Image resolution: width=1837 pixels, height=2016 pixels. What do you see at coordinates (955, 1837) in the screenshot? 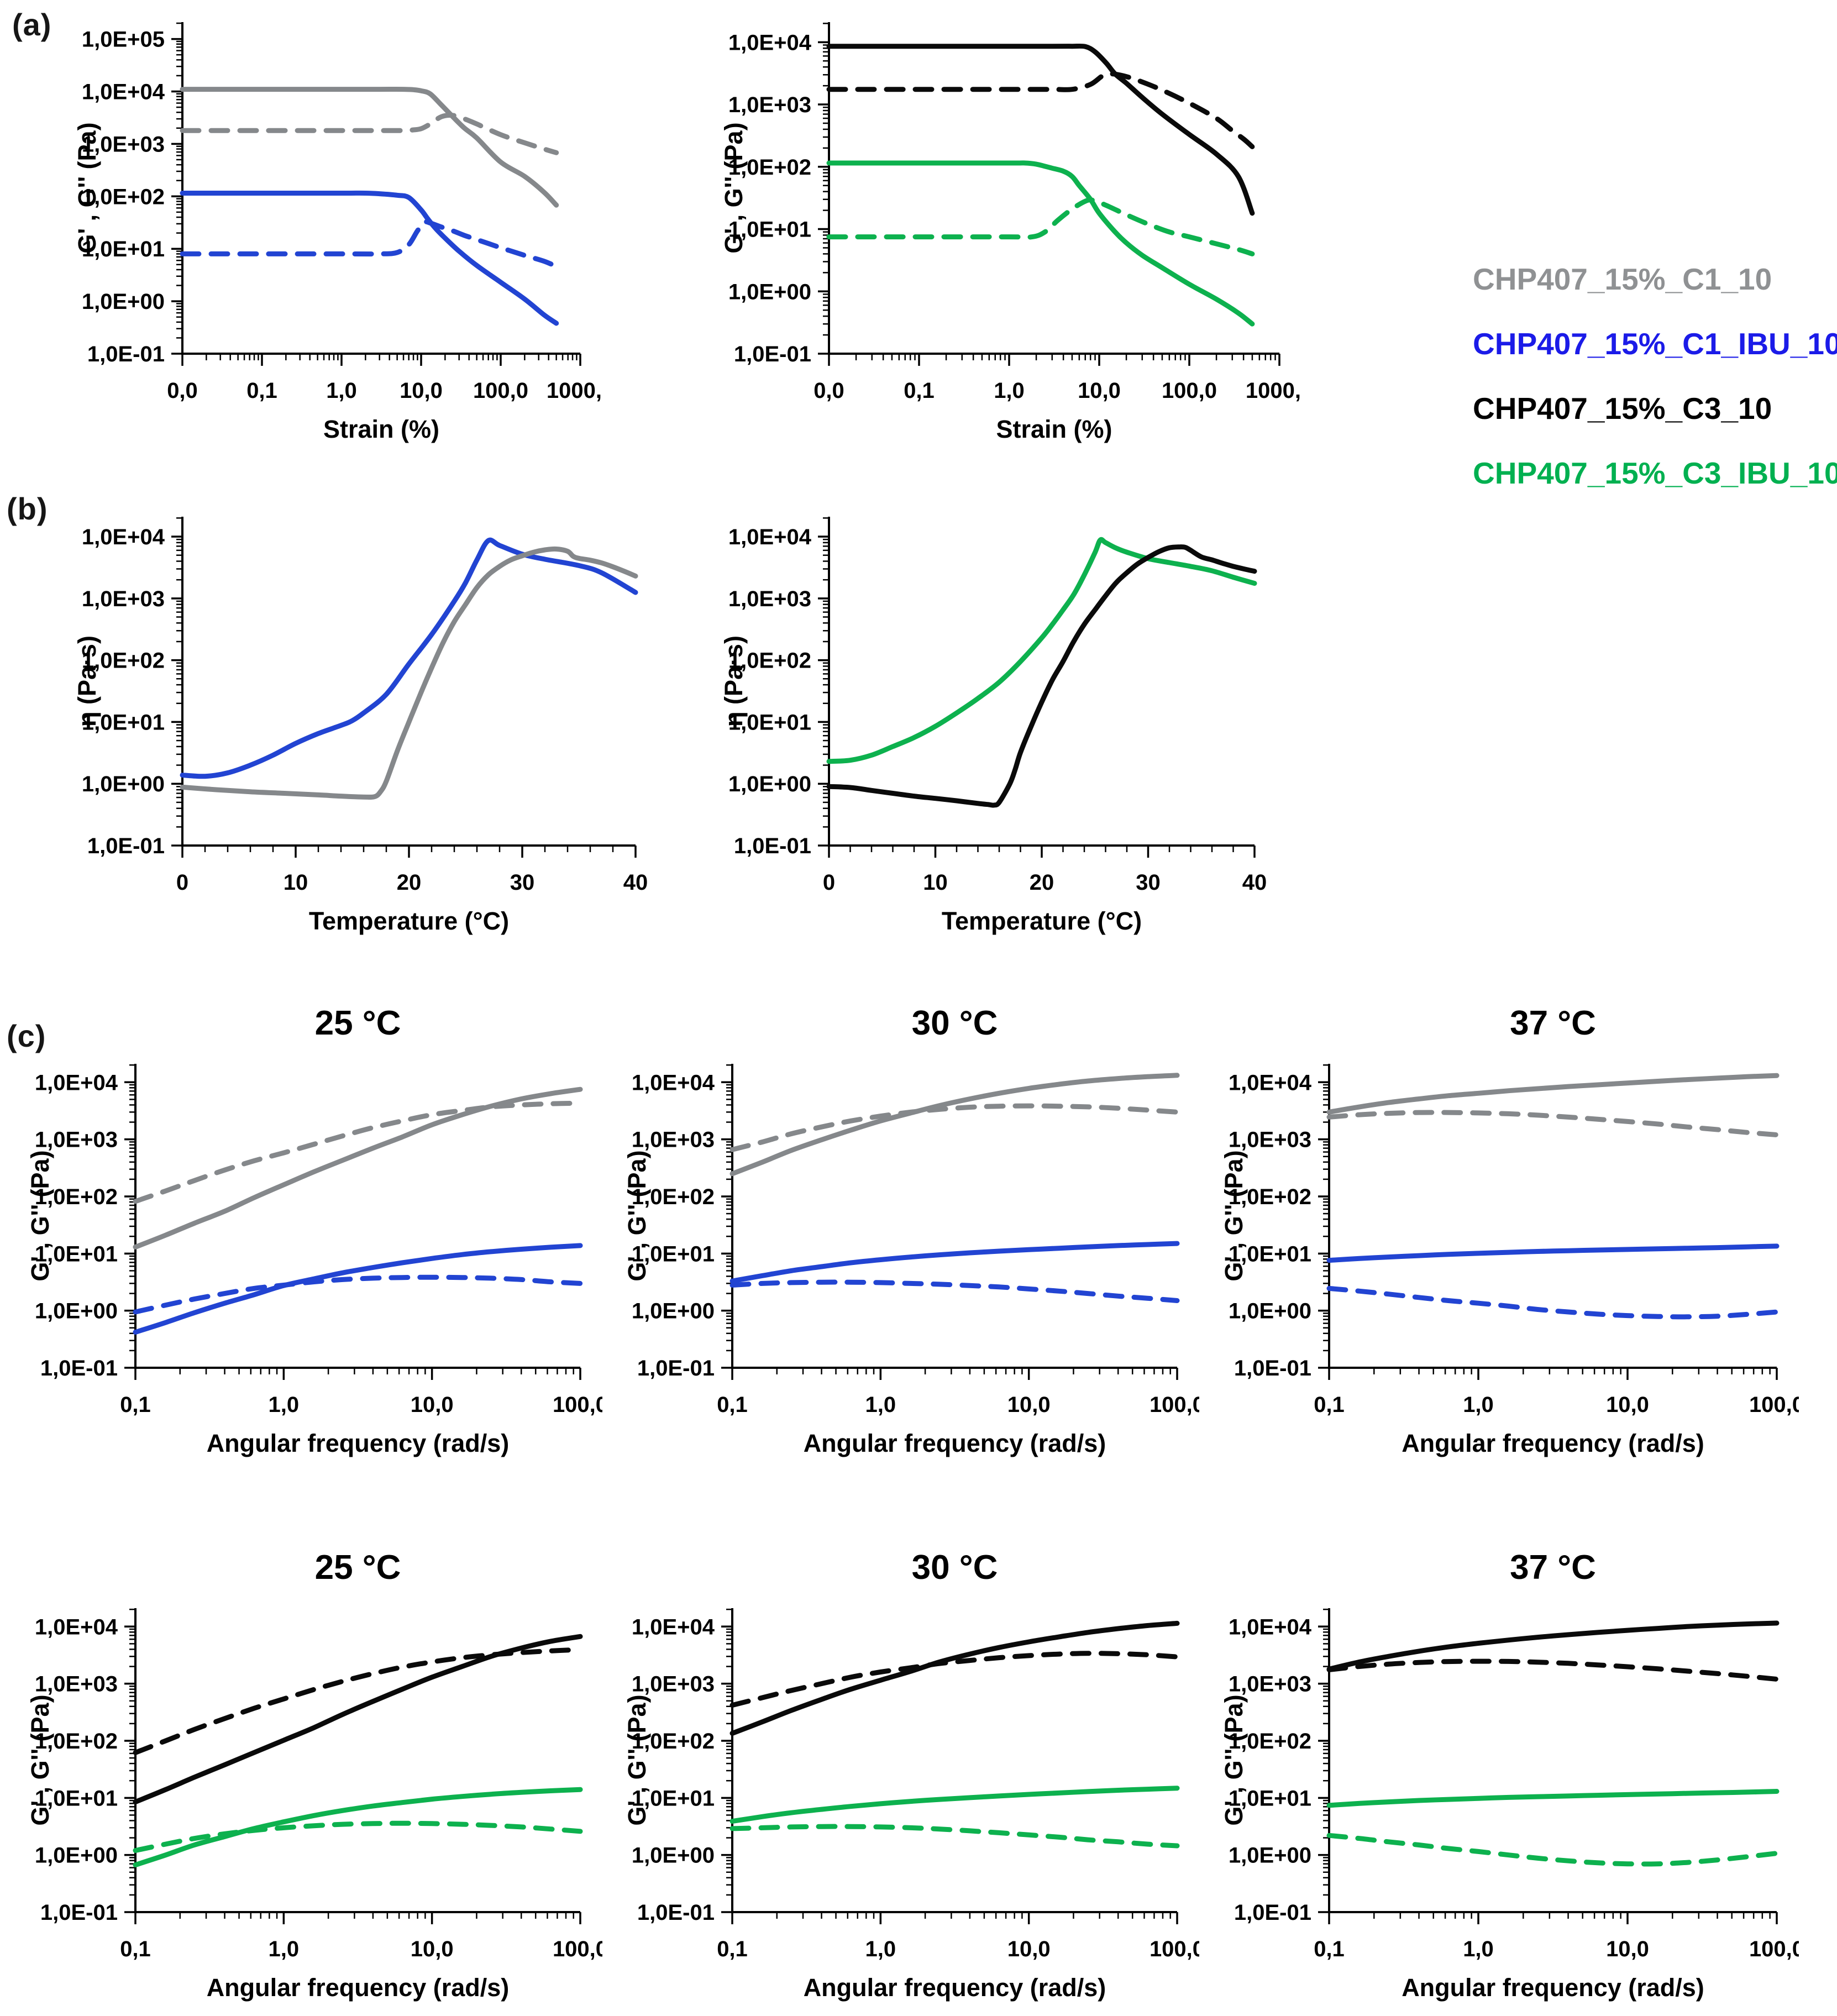
I see `series-c5-4-dashed` at bounding box center [955, 1837].